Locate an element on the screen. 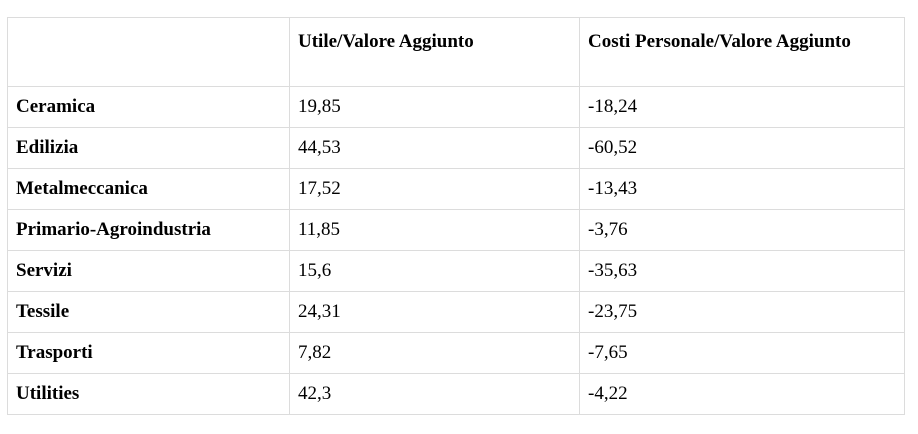 This screenshot has width=918, height=434. costi-cell: -60,52 is located at coordinates (742, 148).